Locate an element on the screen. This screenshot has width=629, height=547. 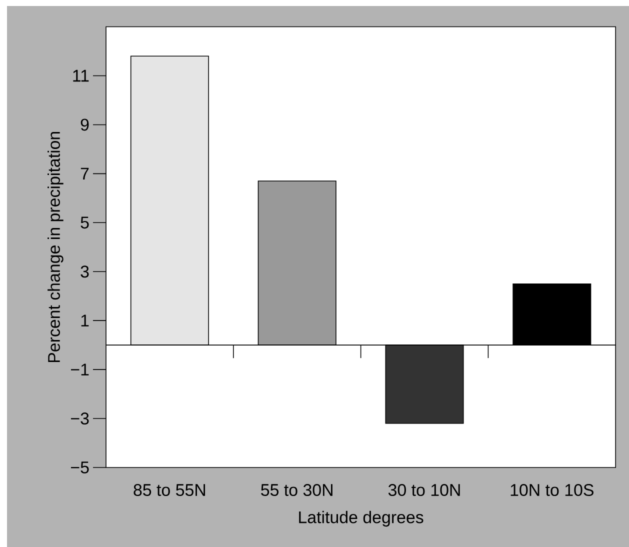
y-tick-label: 11 is located at coordinates (81, 76).